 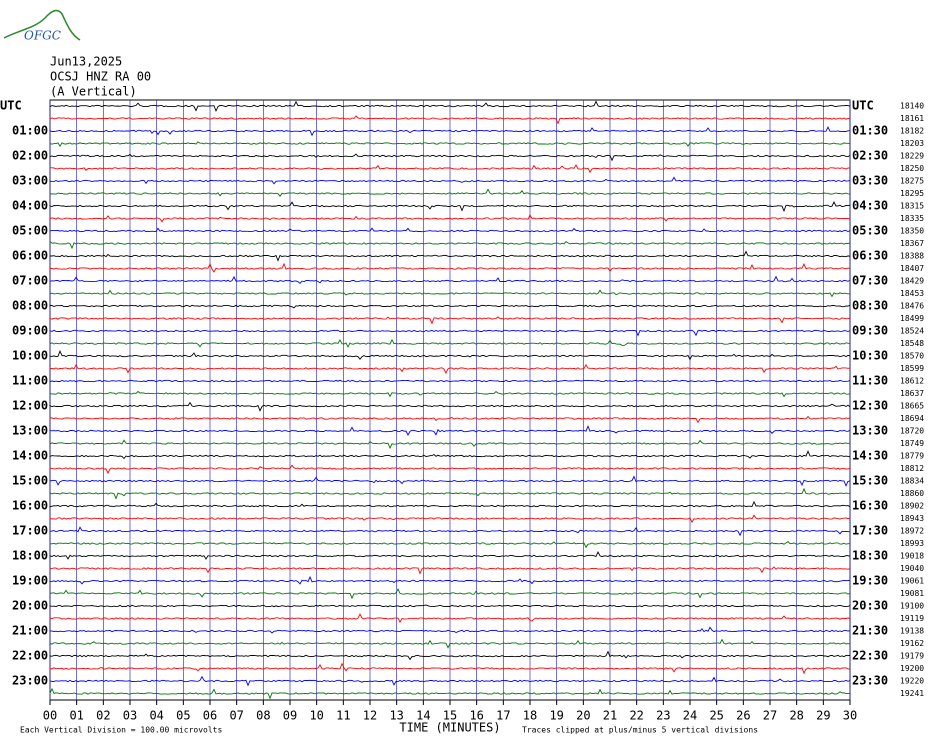 I want to click on right-time-label: 19:30, so click(x=870, y=581).